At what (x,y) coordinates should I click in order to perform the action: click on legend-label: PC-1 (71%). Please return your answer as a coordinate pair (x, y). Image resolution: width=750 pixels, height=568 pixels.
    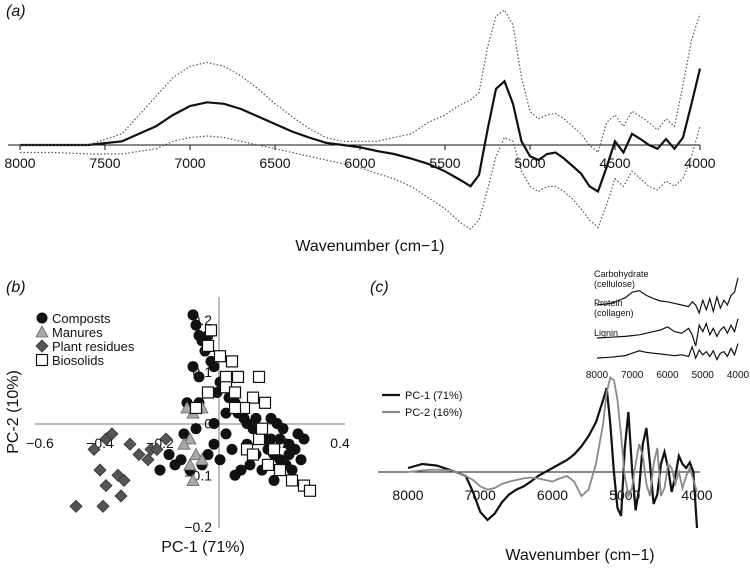
    Looking at the image, I should click on (433, 396).